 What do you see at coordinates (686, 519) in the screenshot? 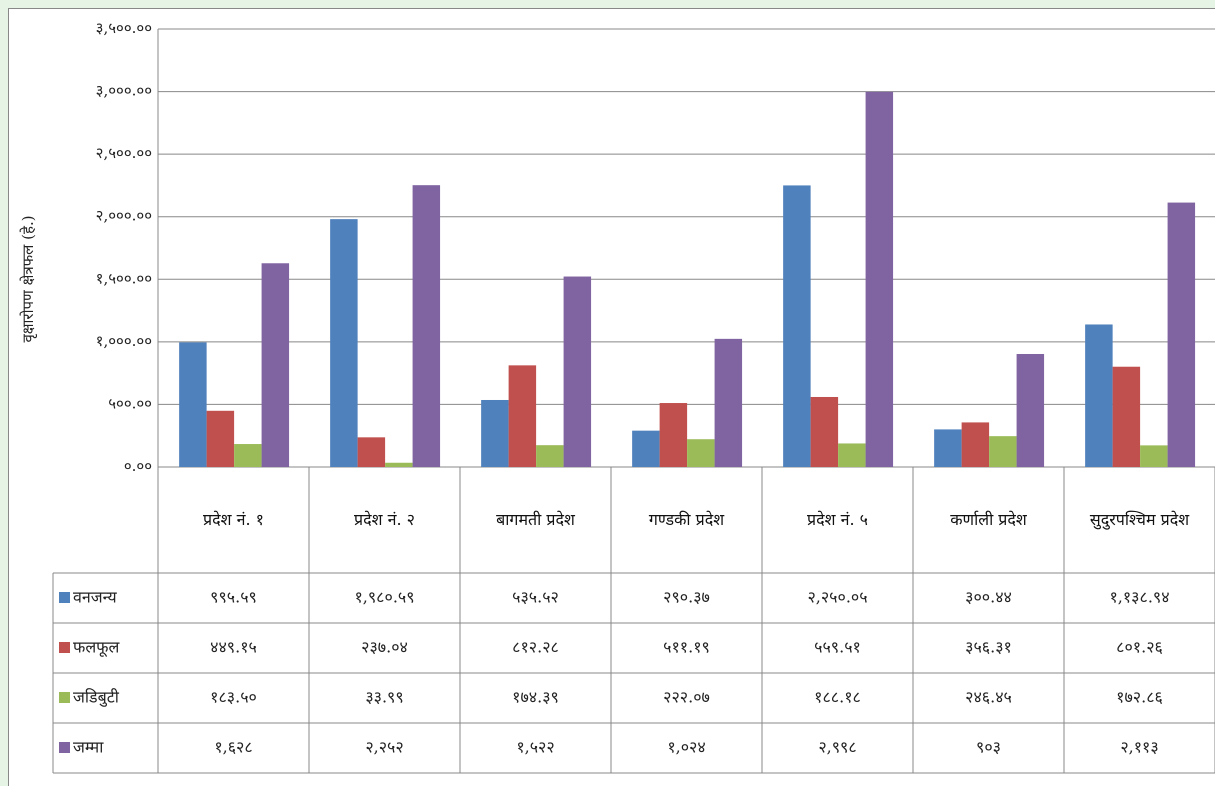
I see `category-label: गण्डकी प्रदेश` at bounding box center [686, 519].